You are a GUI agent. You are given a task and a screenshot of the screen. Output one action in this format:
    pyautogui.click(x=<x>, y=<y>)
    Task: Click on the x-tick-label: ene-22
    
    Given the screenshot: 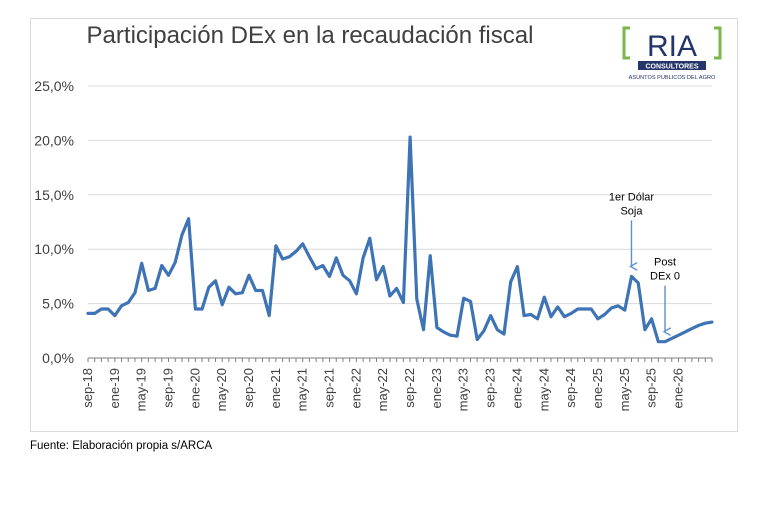 What is the action you would take?
    pyautogui.click(x=355, y=388)
    